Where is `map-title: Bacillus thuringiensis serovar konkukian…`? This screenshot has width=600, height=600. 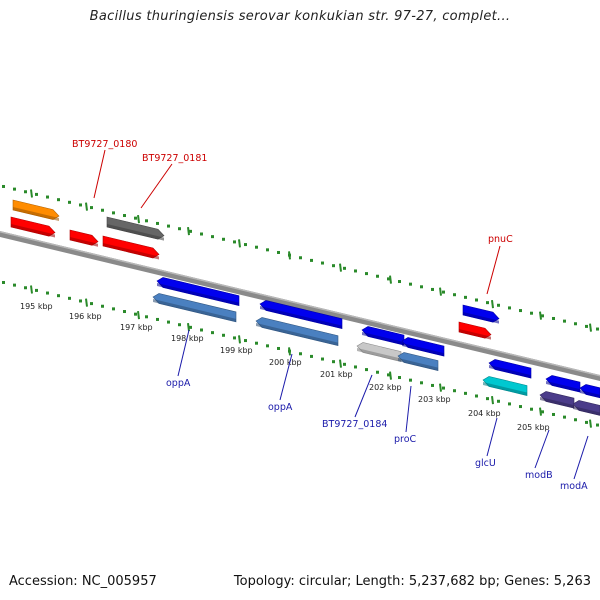 map-title: Bacillus thuringiensis serovar konkukian… is located at coordinates (300, 16).